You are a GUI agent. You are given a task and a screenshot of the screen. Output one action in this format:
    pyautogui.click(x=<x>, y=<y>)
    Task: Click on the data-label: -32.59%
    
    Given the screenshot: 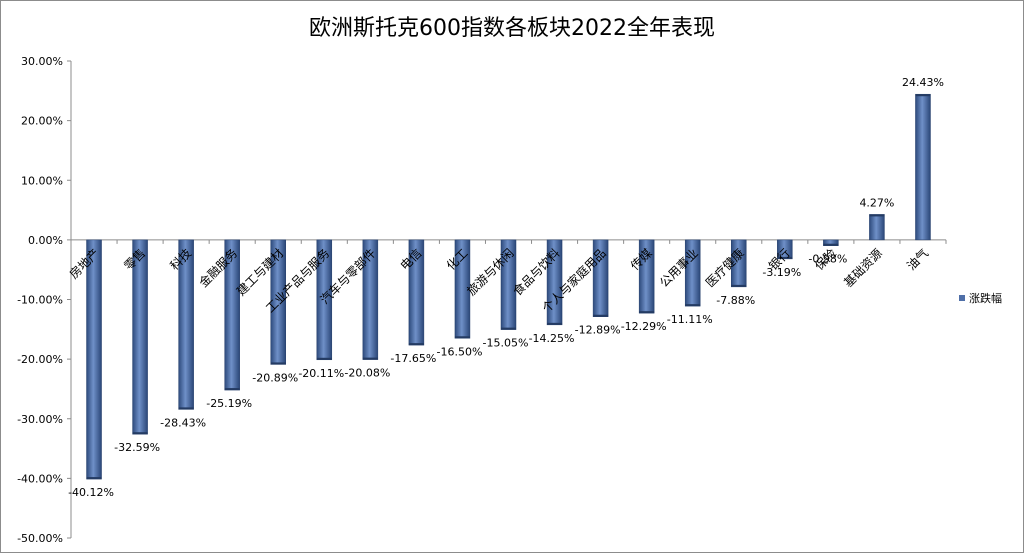 What is the action you would take?
    pyautogui.click(x=137, y=447)
    